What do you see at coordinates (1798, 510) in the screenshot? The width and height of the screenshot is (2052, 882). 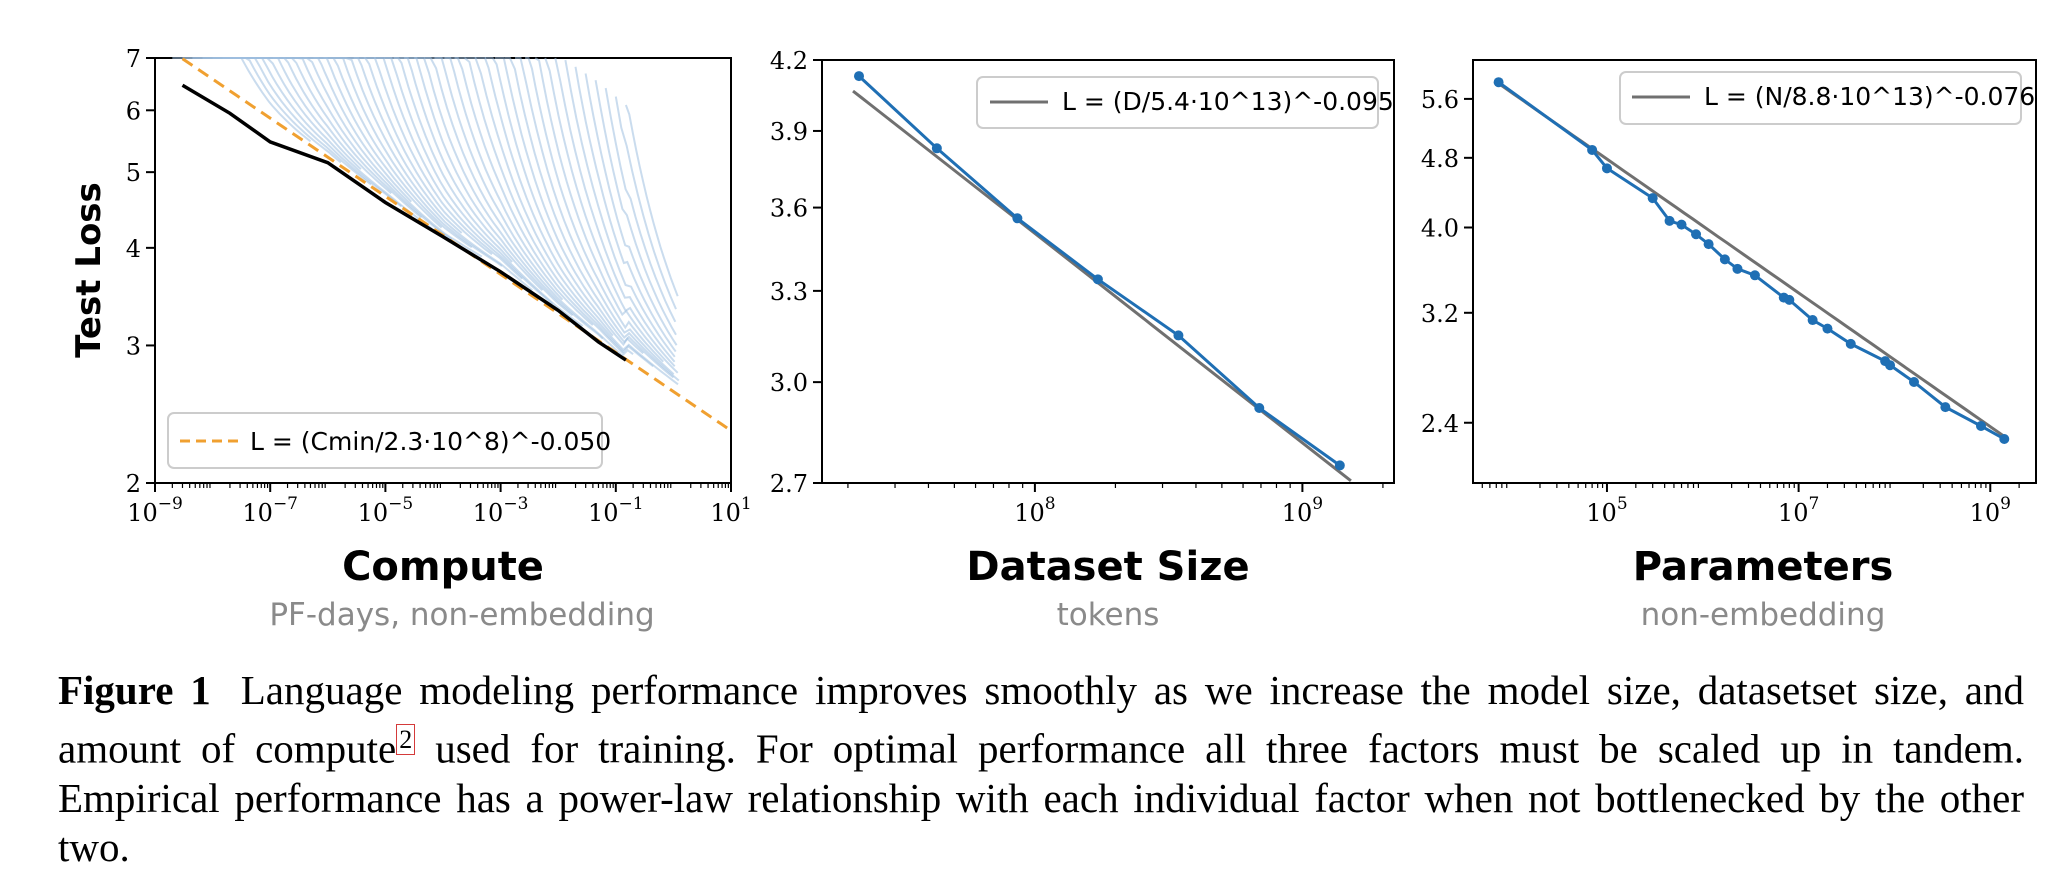 I see `x-tick-label: 10⁷` at bounding box center [1798, 510].